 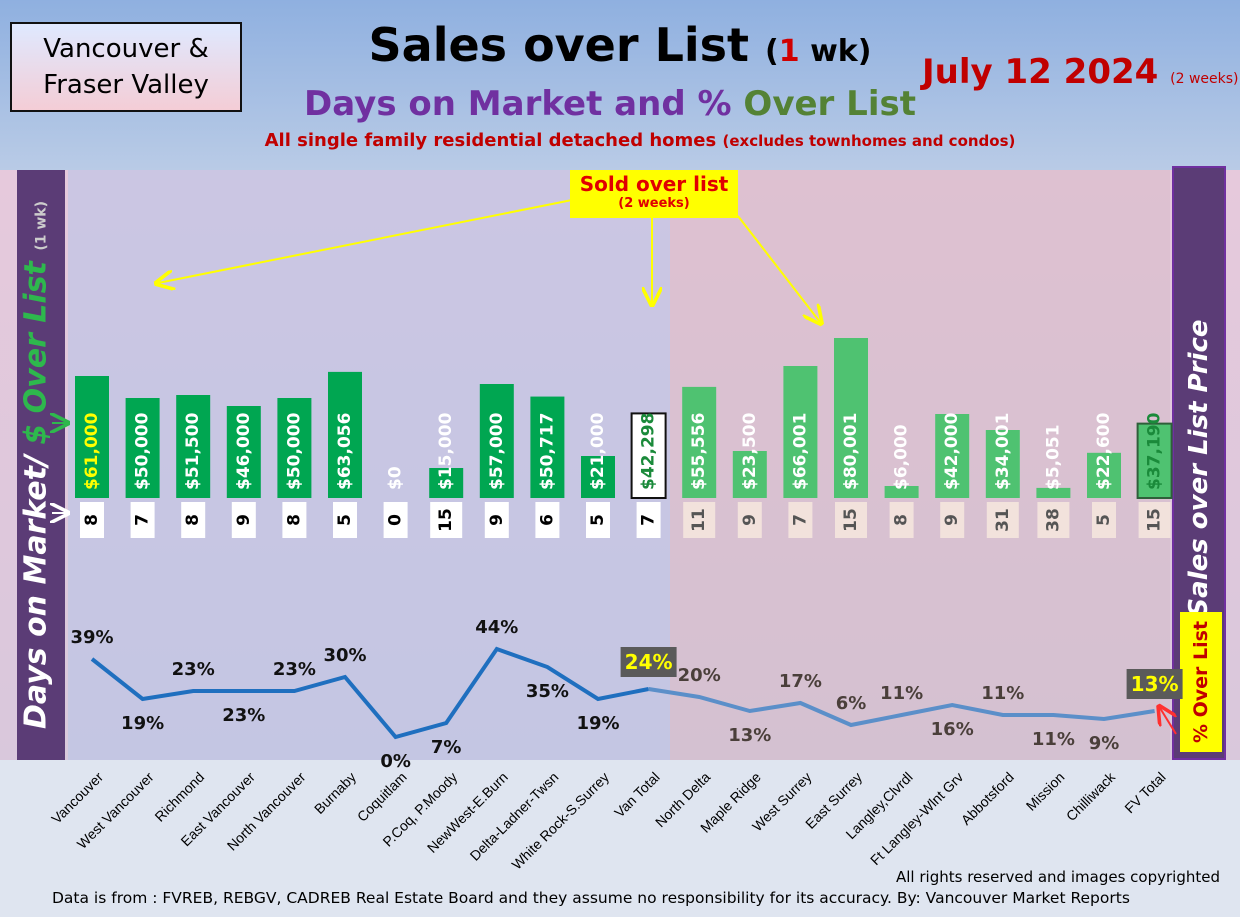 I want to click on bar-value-label: $6,000, so click(x=902, y=457).